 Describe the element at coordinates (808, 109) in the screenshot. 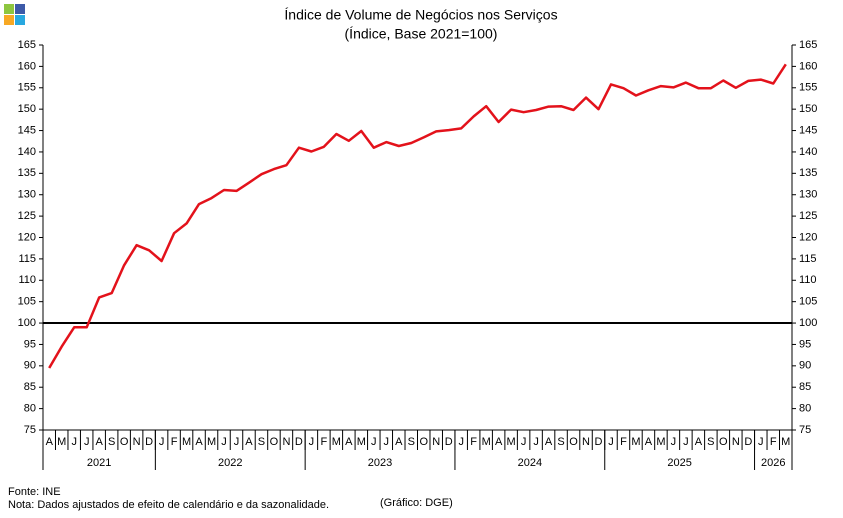

I see `y2-tick-label: 150` at that location.